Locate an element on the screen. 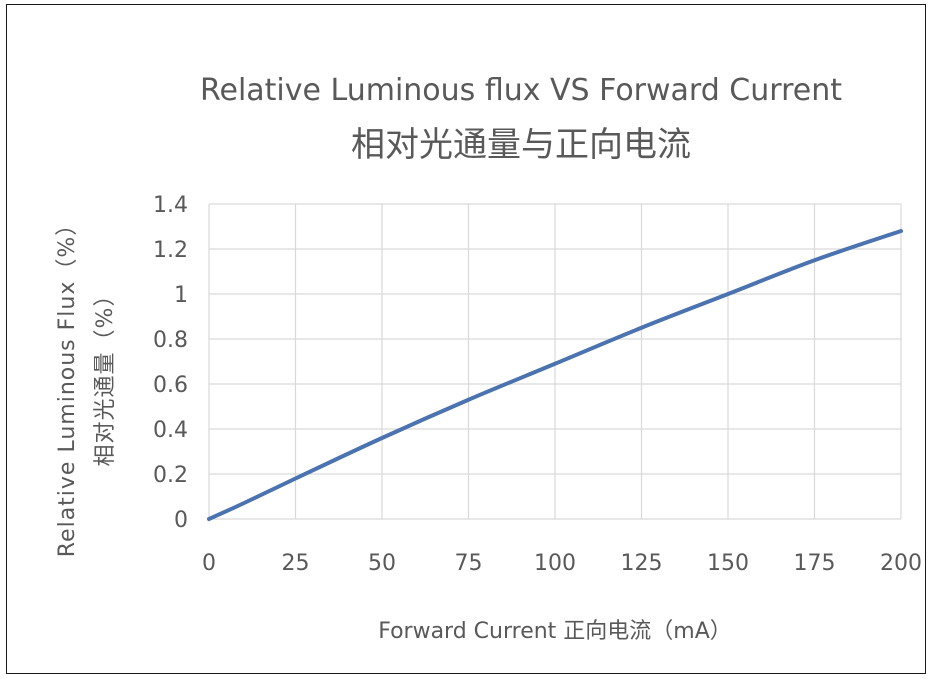  x-tick-label: 0 is located at coordinates (209, 563).